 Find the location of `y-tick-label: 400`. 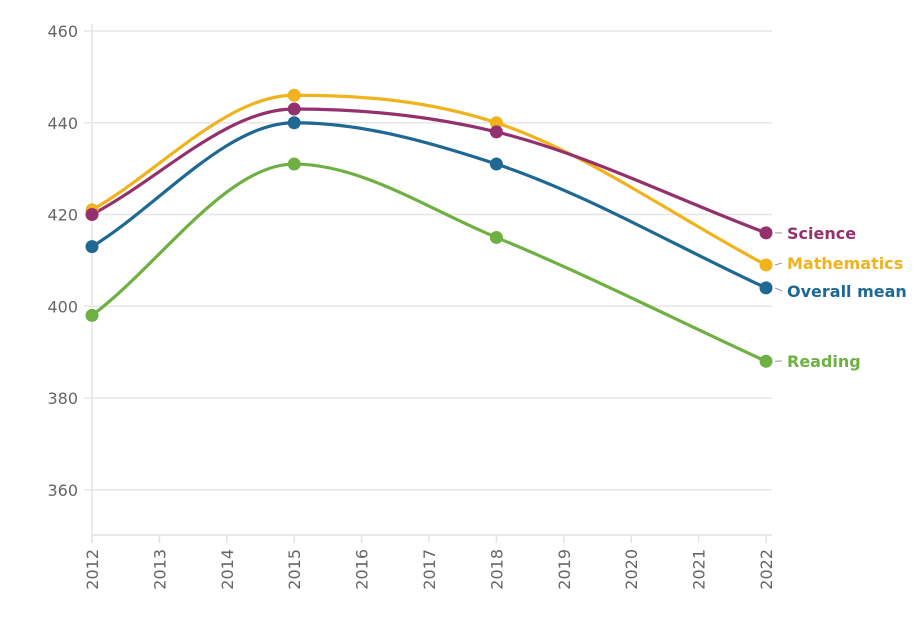

y-tick-label: 400 is located at coordinates (62, 306).